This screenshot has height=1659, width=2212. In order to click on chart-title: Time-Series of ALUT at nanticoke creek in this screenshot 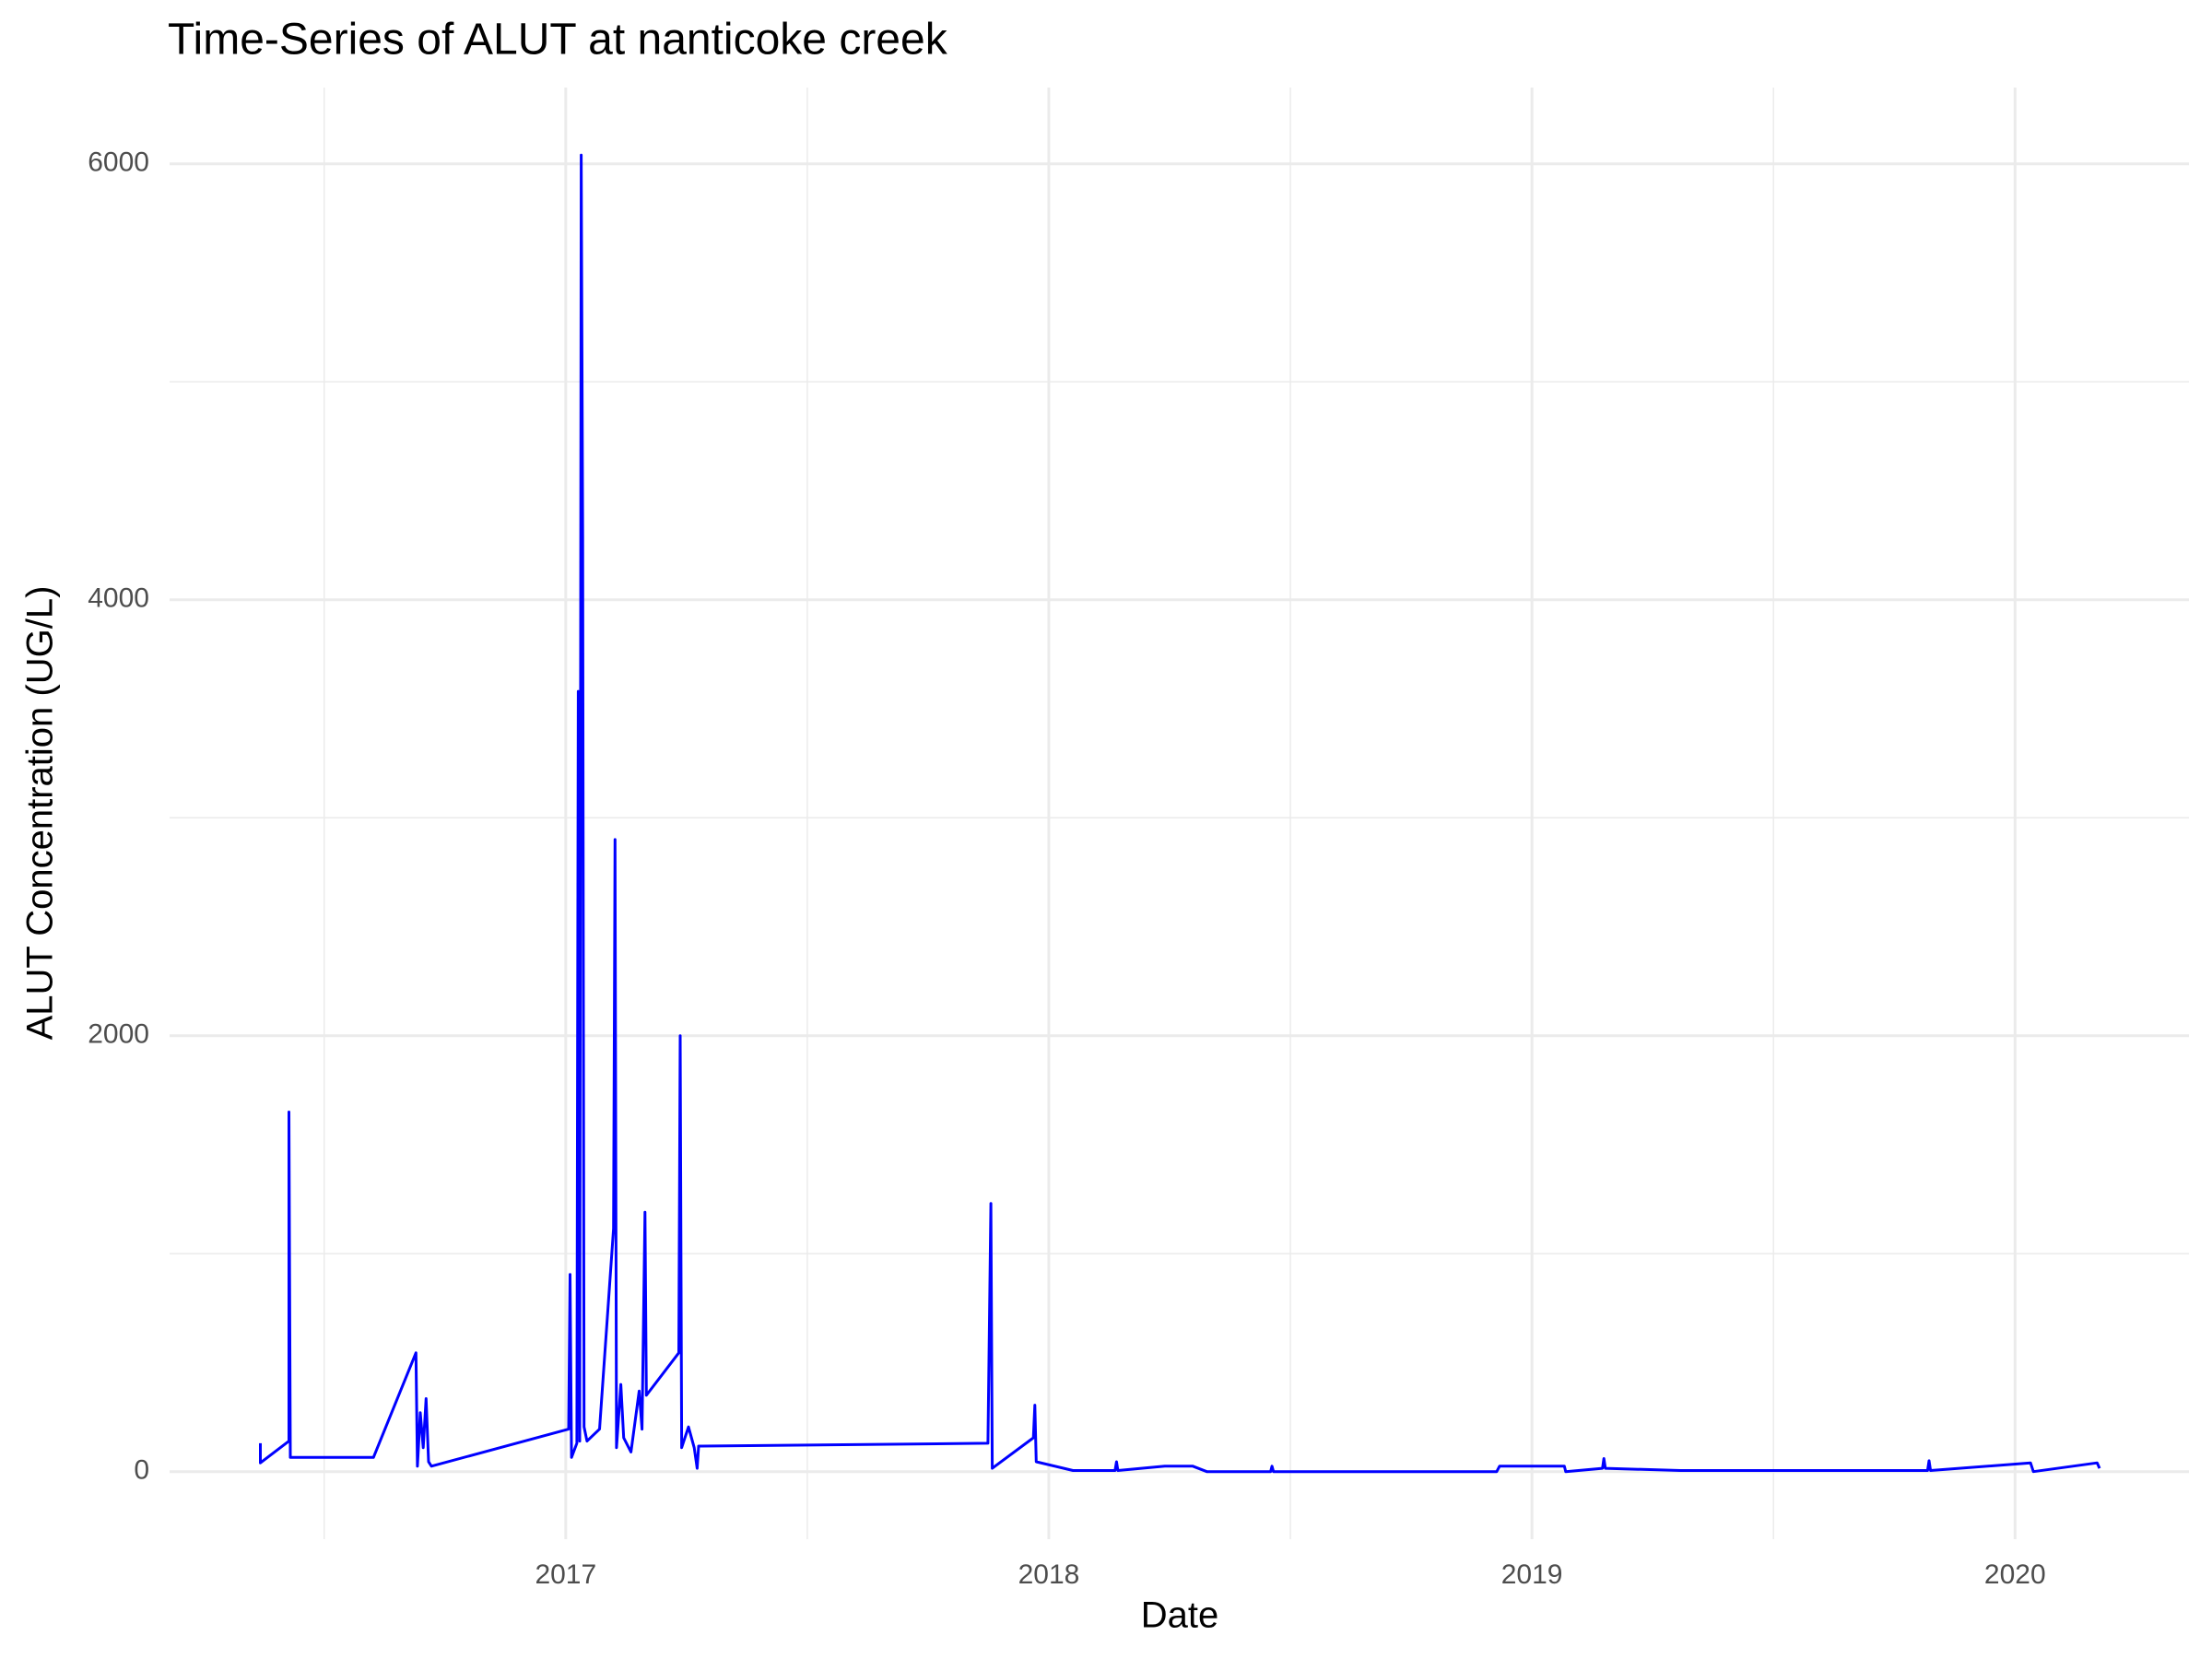, I will do `click(558, 40)`.